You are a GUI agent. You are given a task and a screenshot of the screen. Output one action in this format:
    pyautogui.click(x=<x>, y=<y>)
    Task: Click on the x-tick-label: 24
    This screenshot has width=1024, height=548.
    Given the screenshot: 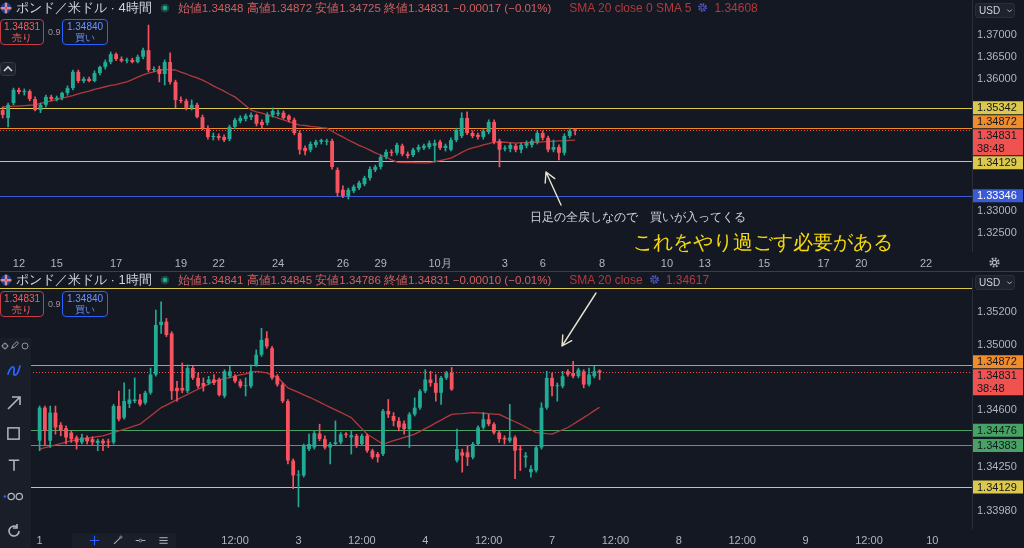 What is the action you would take?
    pyautogui.click(x=278, y=262)
    